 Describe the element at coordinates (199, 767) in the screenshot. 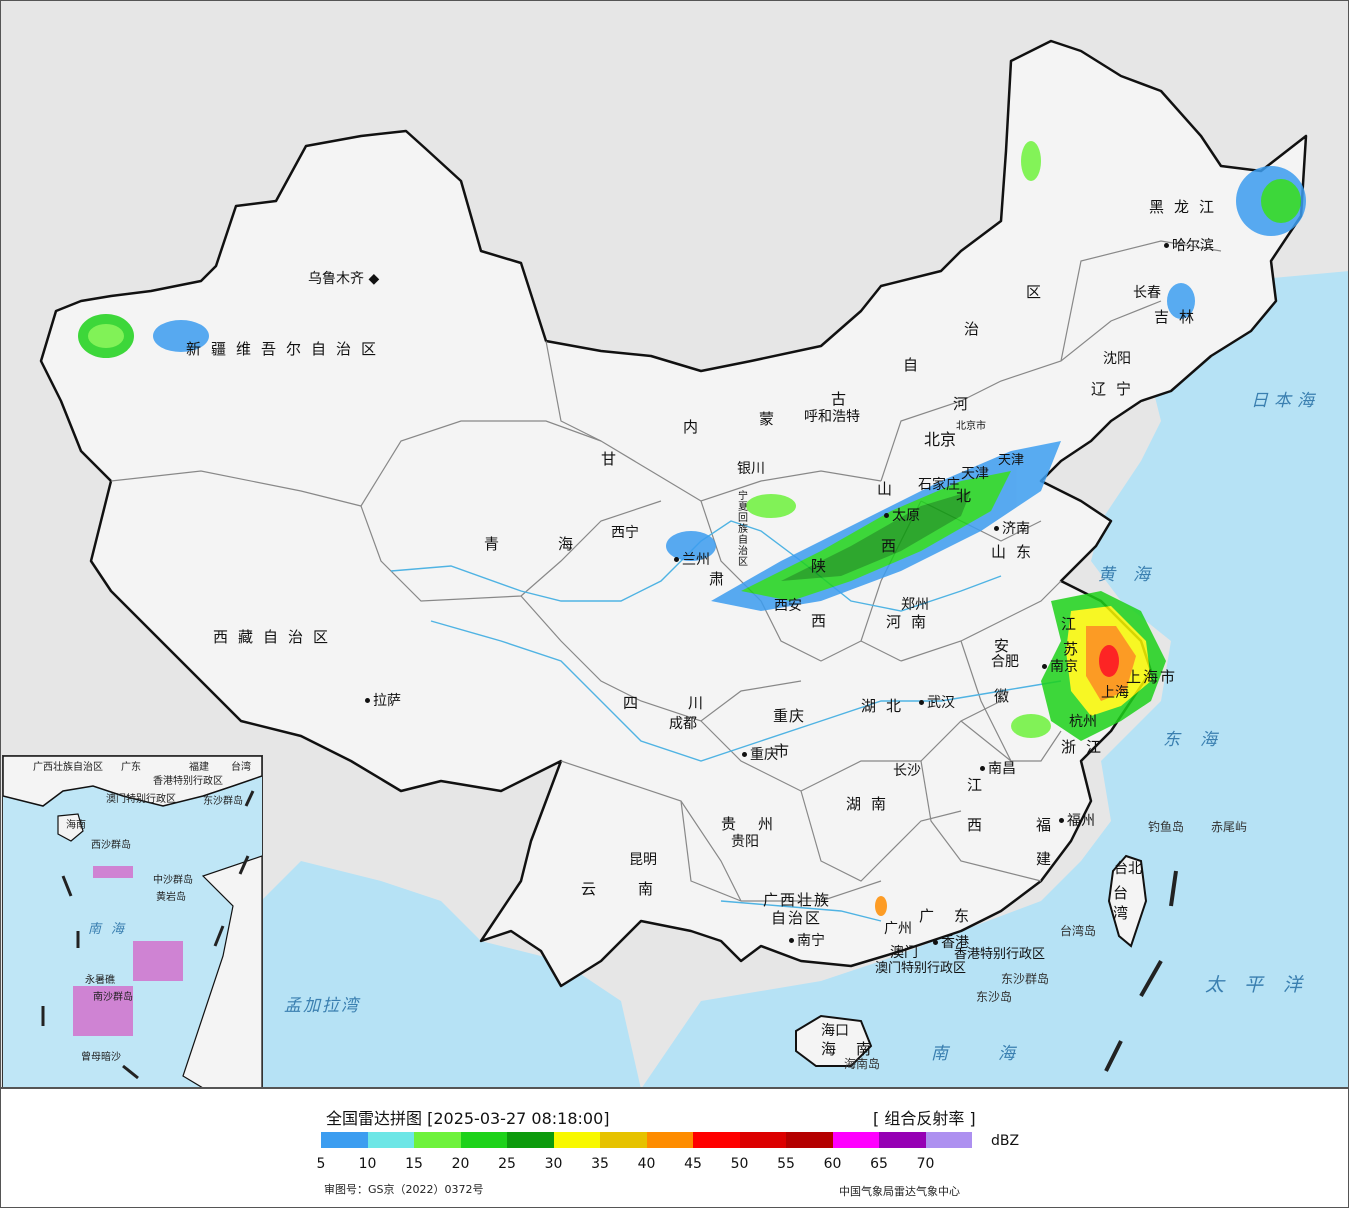

I see `inset-fujian: 福建` at that location.